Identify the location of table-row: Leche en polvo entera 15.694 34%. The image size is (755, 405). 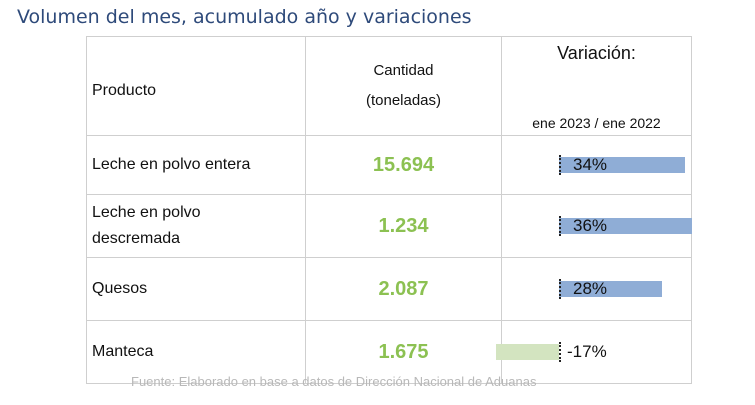
(389, 165).